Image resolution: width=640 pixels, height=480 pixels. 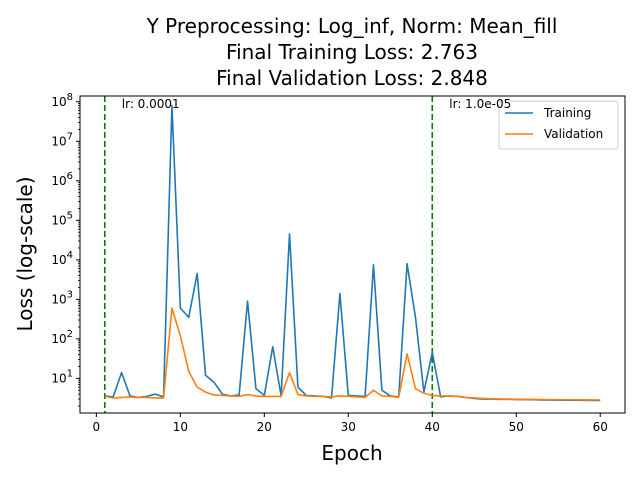 I want to click on y-tick-label: 10¹, so click(x=62, y=376).